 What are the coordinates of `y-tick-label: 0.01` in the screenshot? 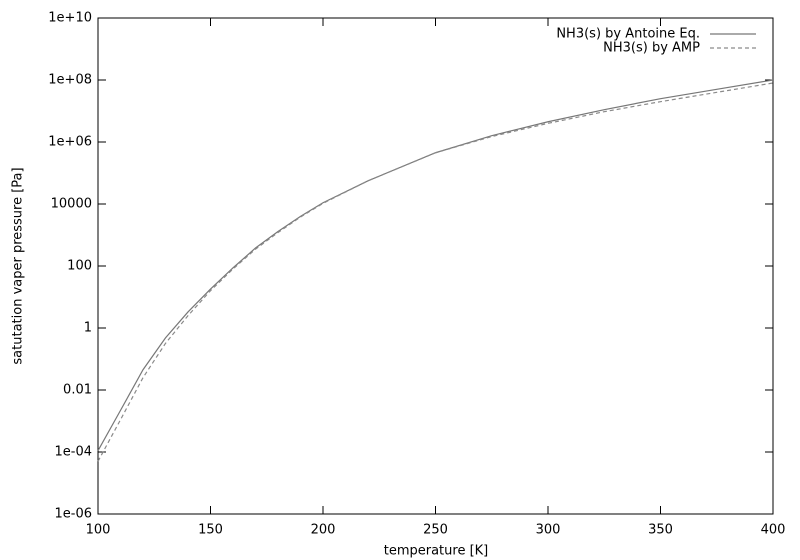 It's located at (77, 390).